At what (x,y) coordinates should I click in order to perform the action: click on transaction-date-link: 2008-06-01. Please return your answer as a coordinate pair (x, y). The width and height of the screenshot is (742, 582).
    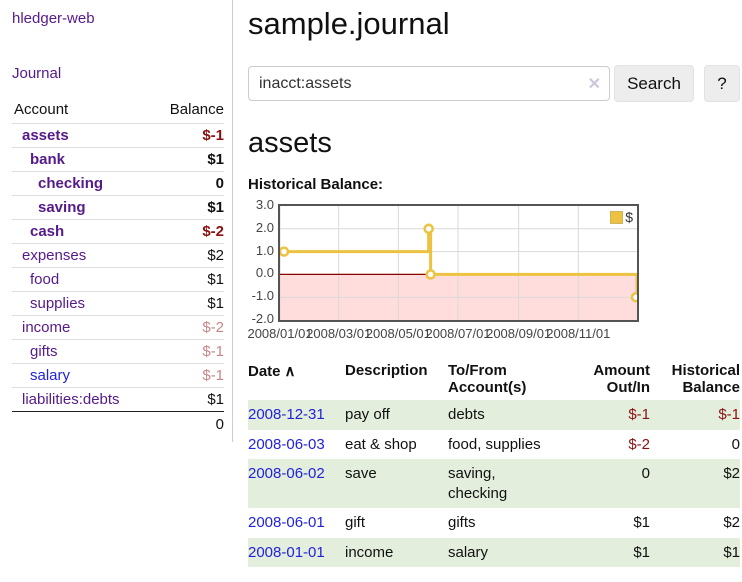
    Looking at the image, I should click on (286, 522).